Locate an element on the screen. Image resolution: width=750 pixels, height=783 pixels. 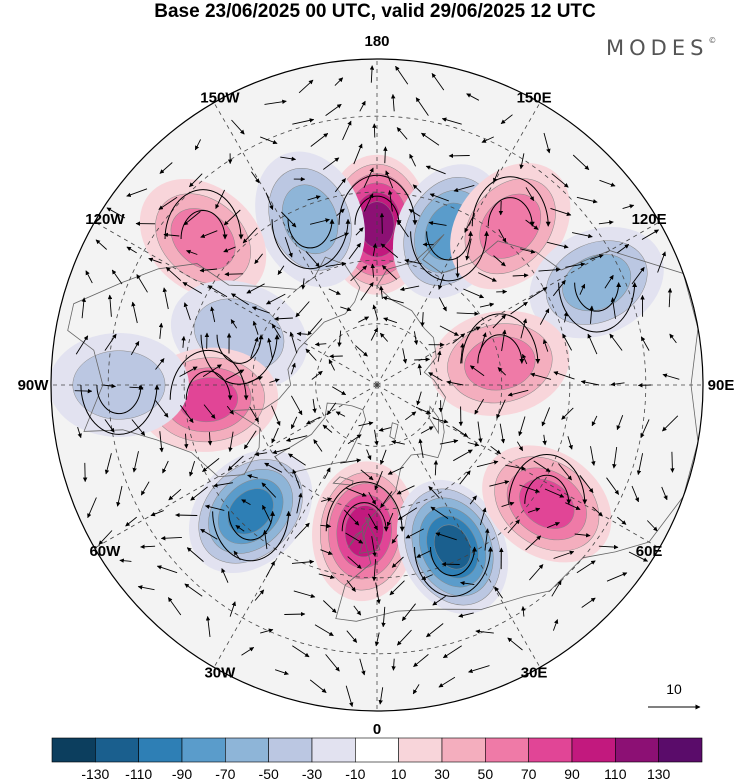
anomaly-contour-fill is located at coordinates (364, 531).